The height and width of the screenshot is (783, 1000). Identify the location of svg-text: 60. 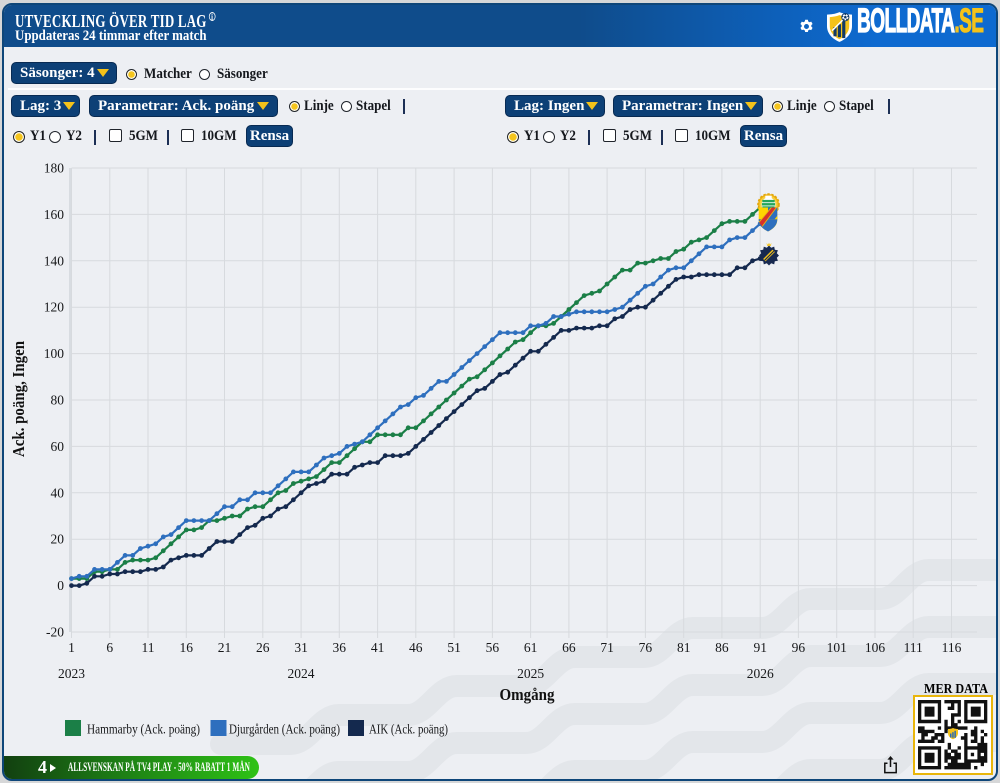
(58, 446).